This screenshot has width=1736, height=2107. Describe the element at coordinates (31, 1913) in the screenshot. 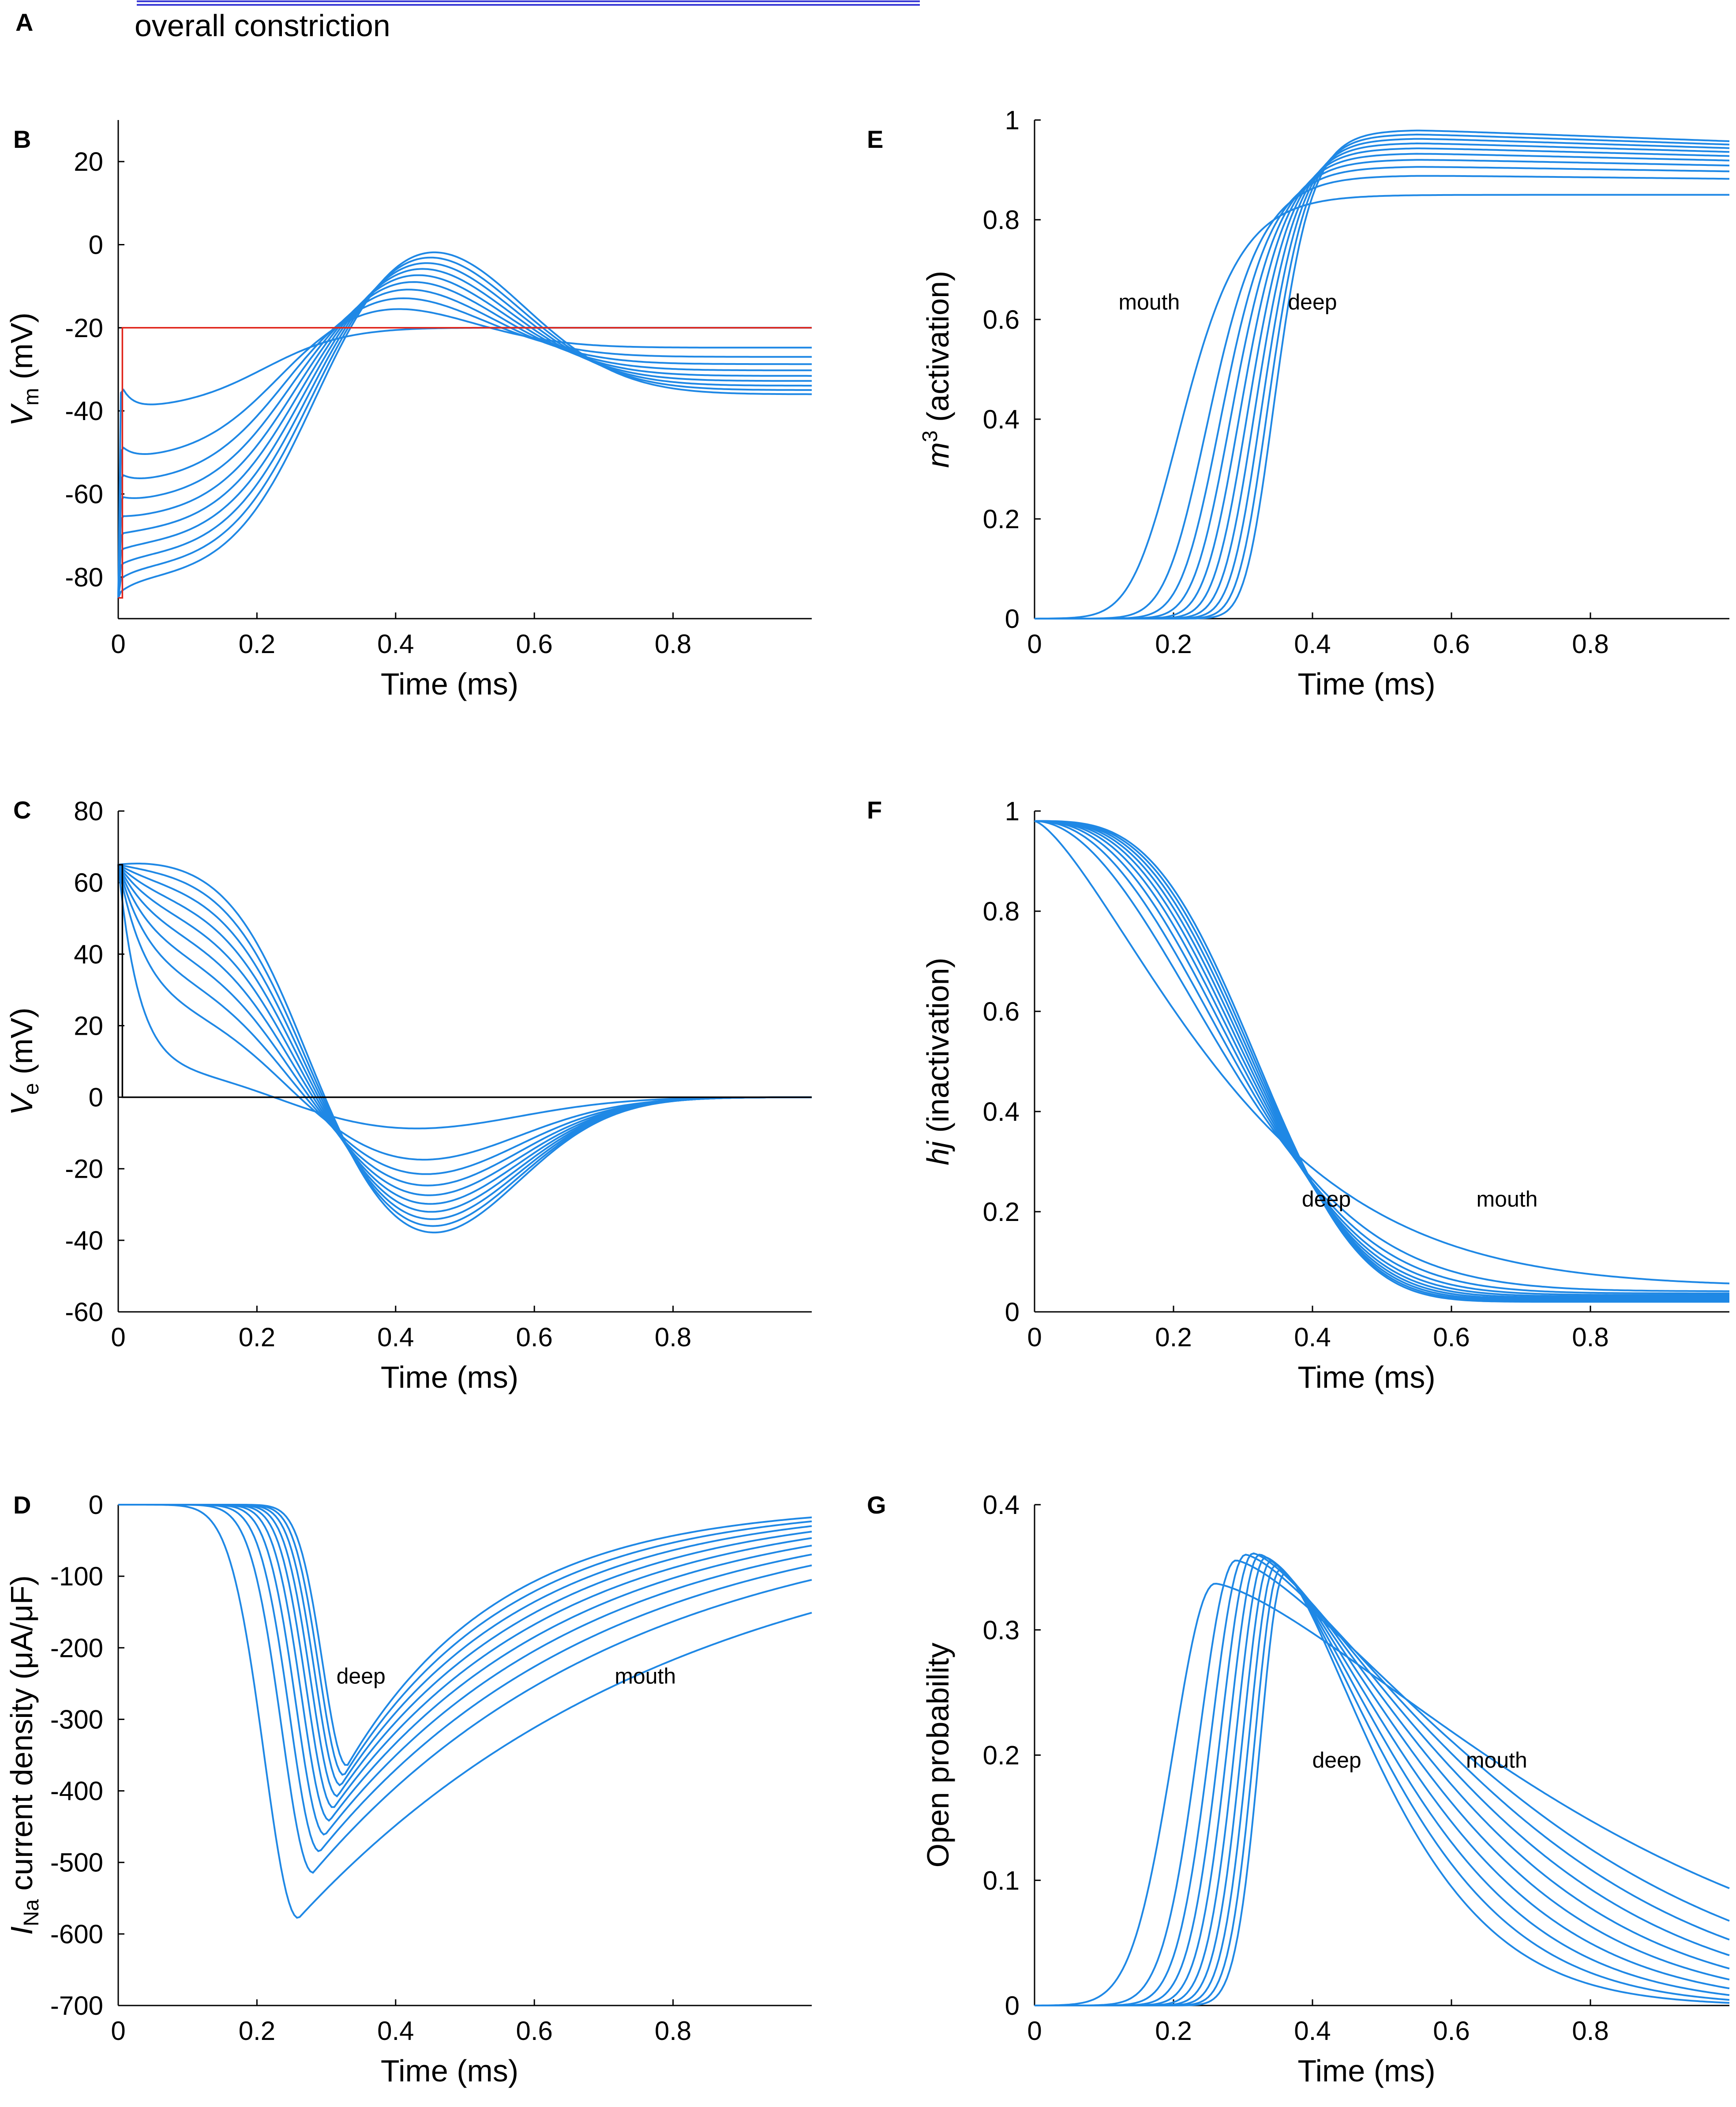

I see `y-axis-label-subscript: Na` at that location.